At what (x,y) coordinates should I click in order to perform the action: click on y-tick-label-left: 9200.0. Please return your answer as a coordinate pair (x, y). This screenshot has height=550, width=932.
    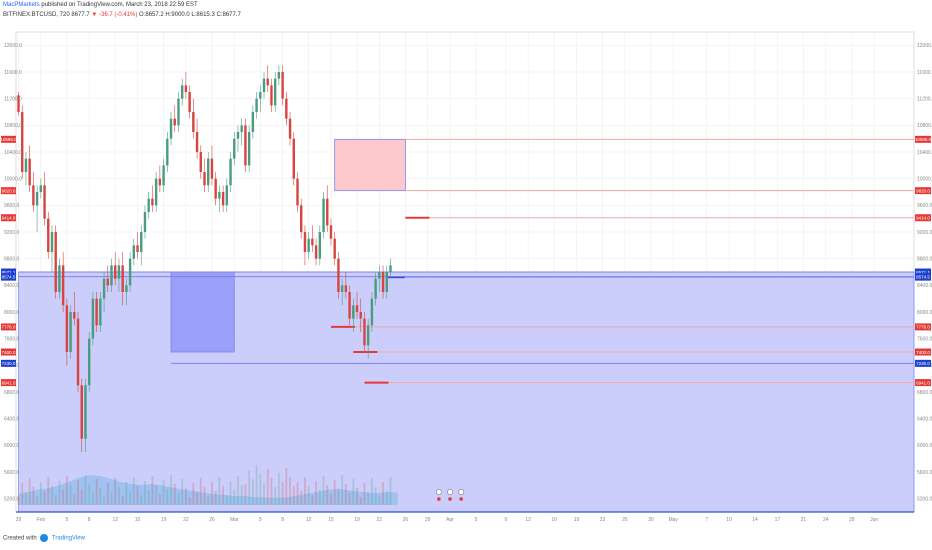
    Looking at the image, I should click on (12, 233).